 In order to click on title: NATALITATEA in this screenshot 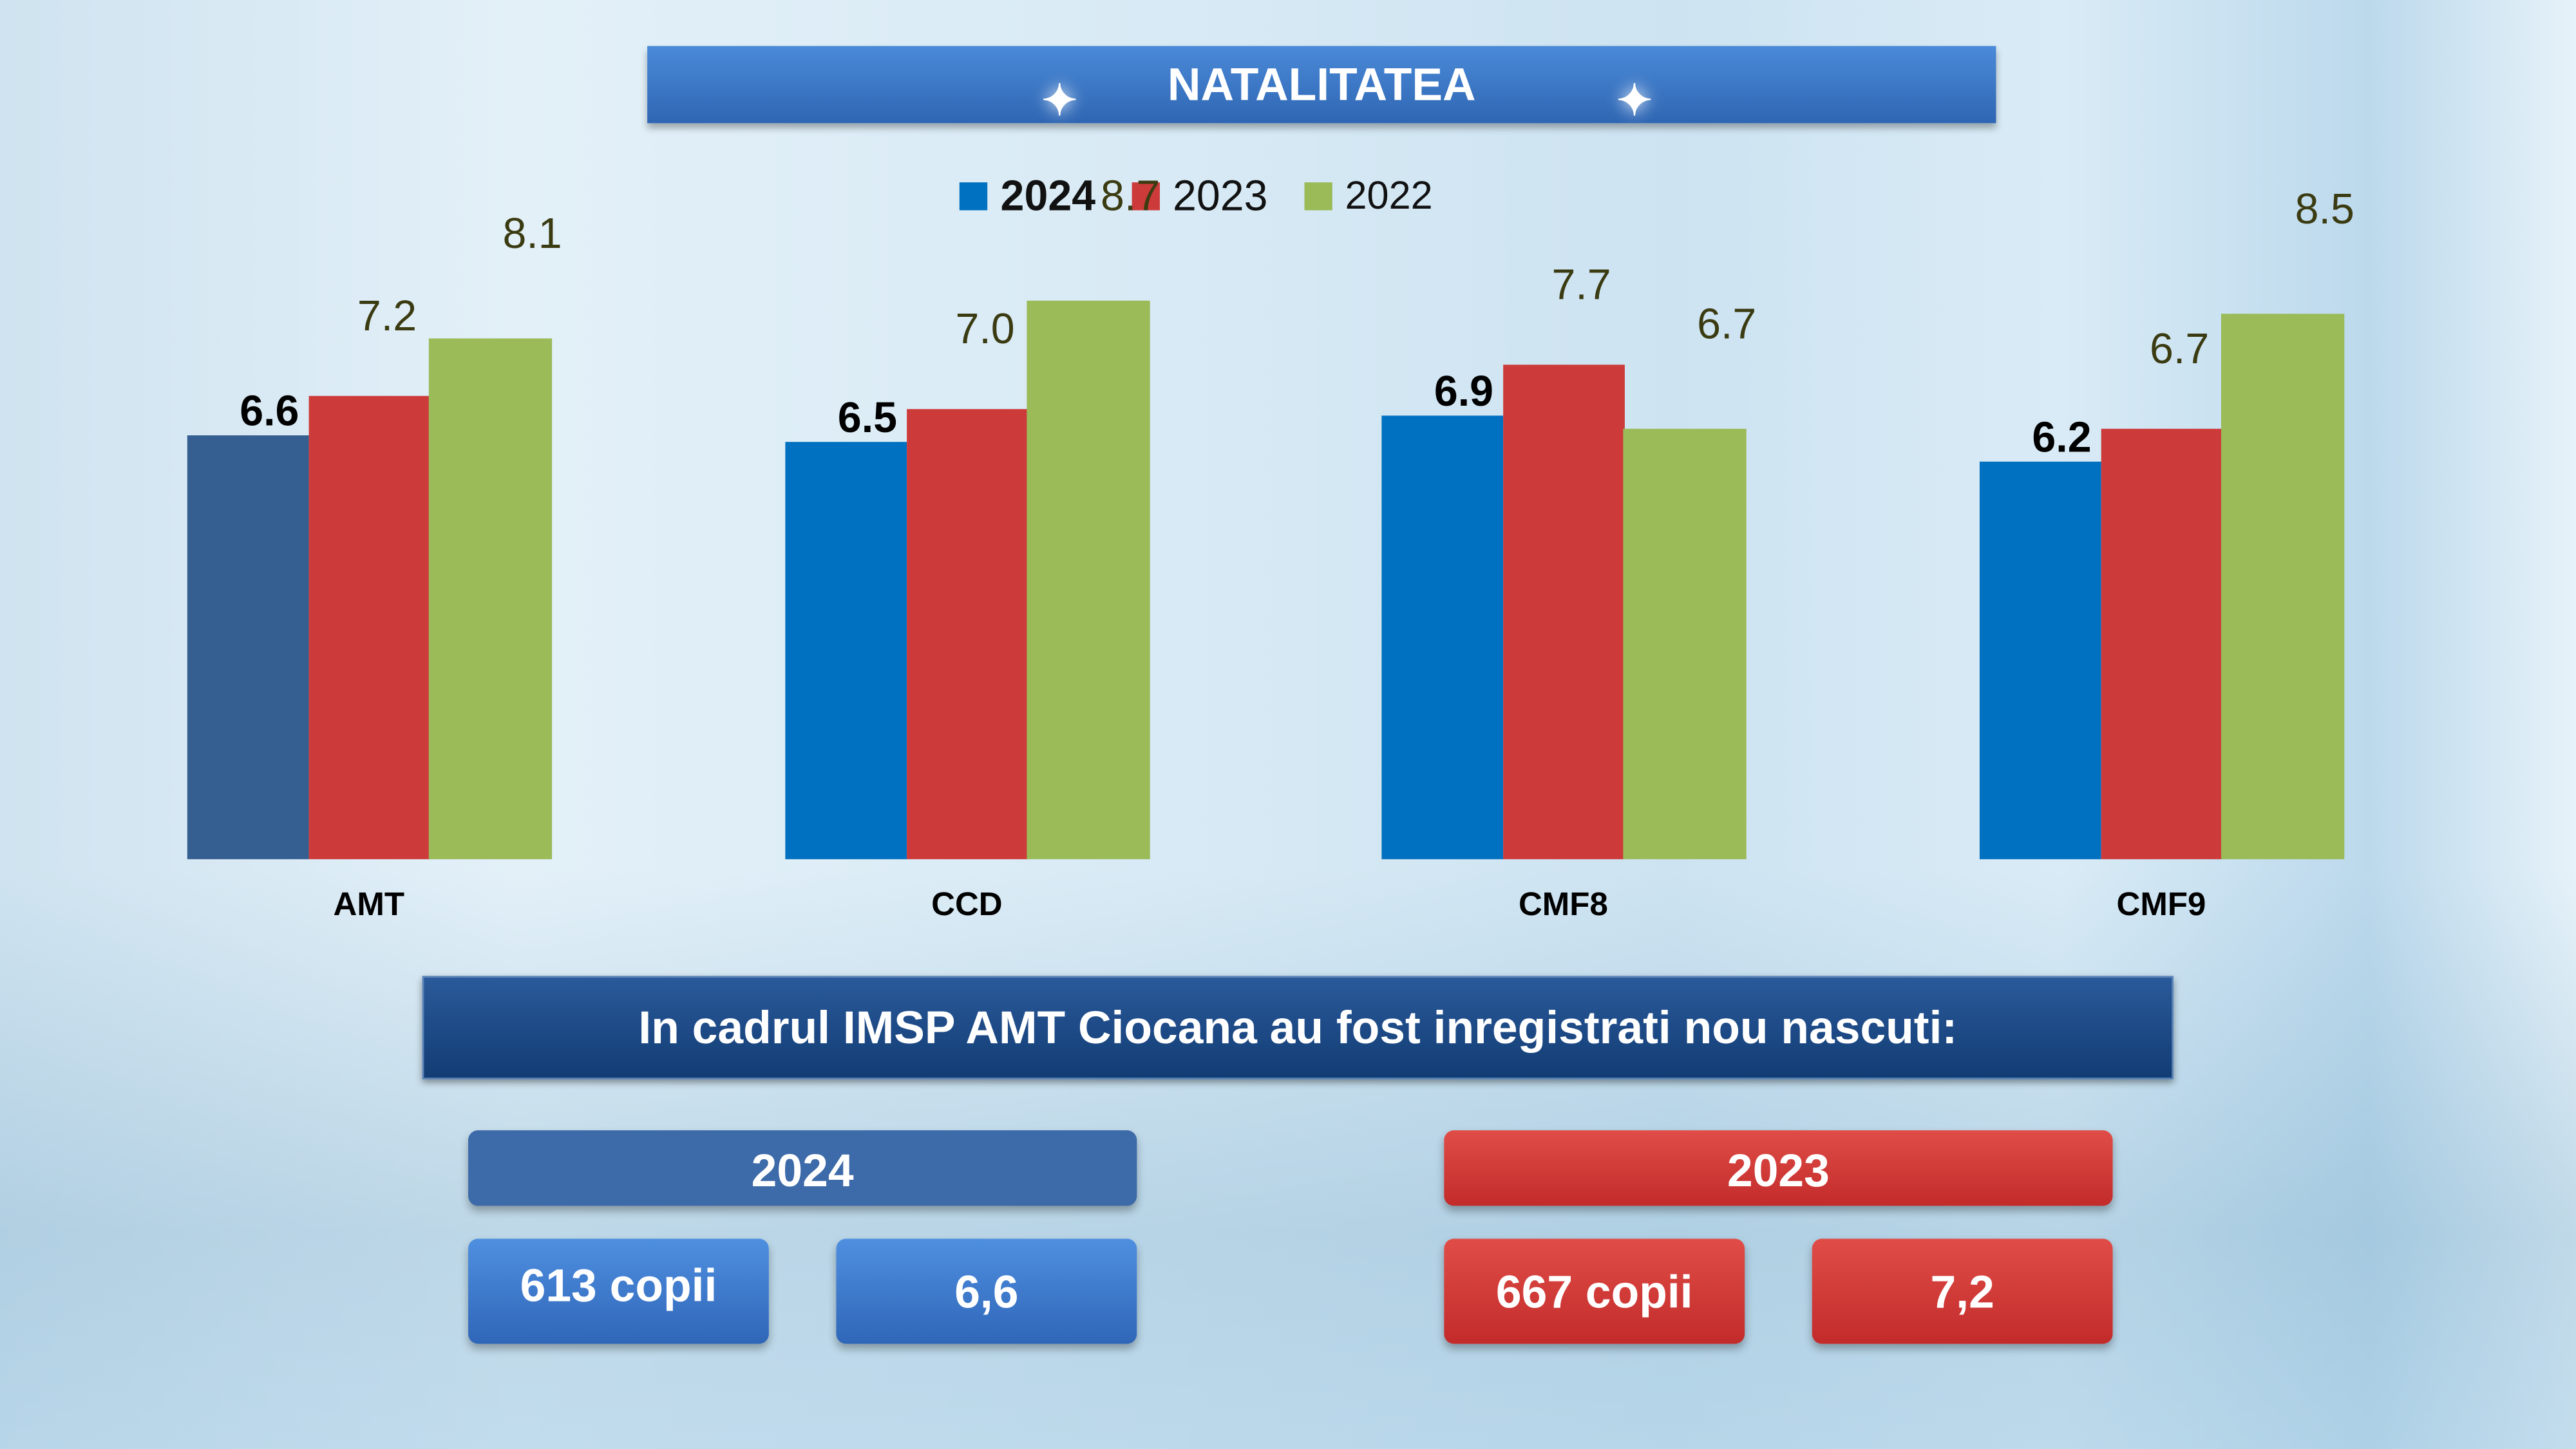, I will do `click(1321, 84)`.